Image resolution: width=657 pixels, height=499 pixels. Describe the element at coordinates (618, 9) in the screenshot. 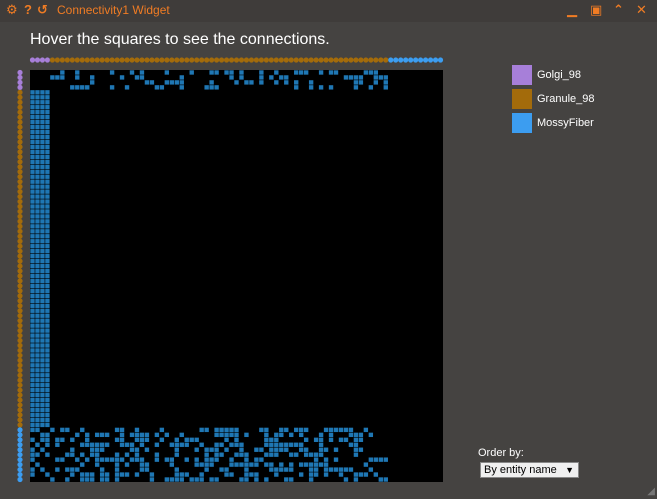

I see `collapse-icon: ⌃` at that location.